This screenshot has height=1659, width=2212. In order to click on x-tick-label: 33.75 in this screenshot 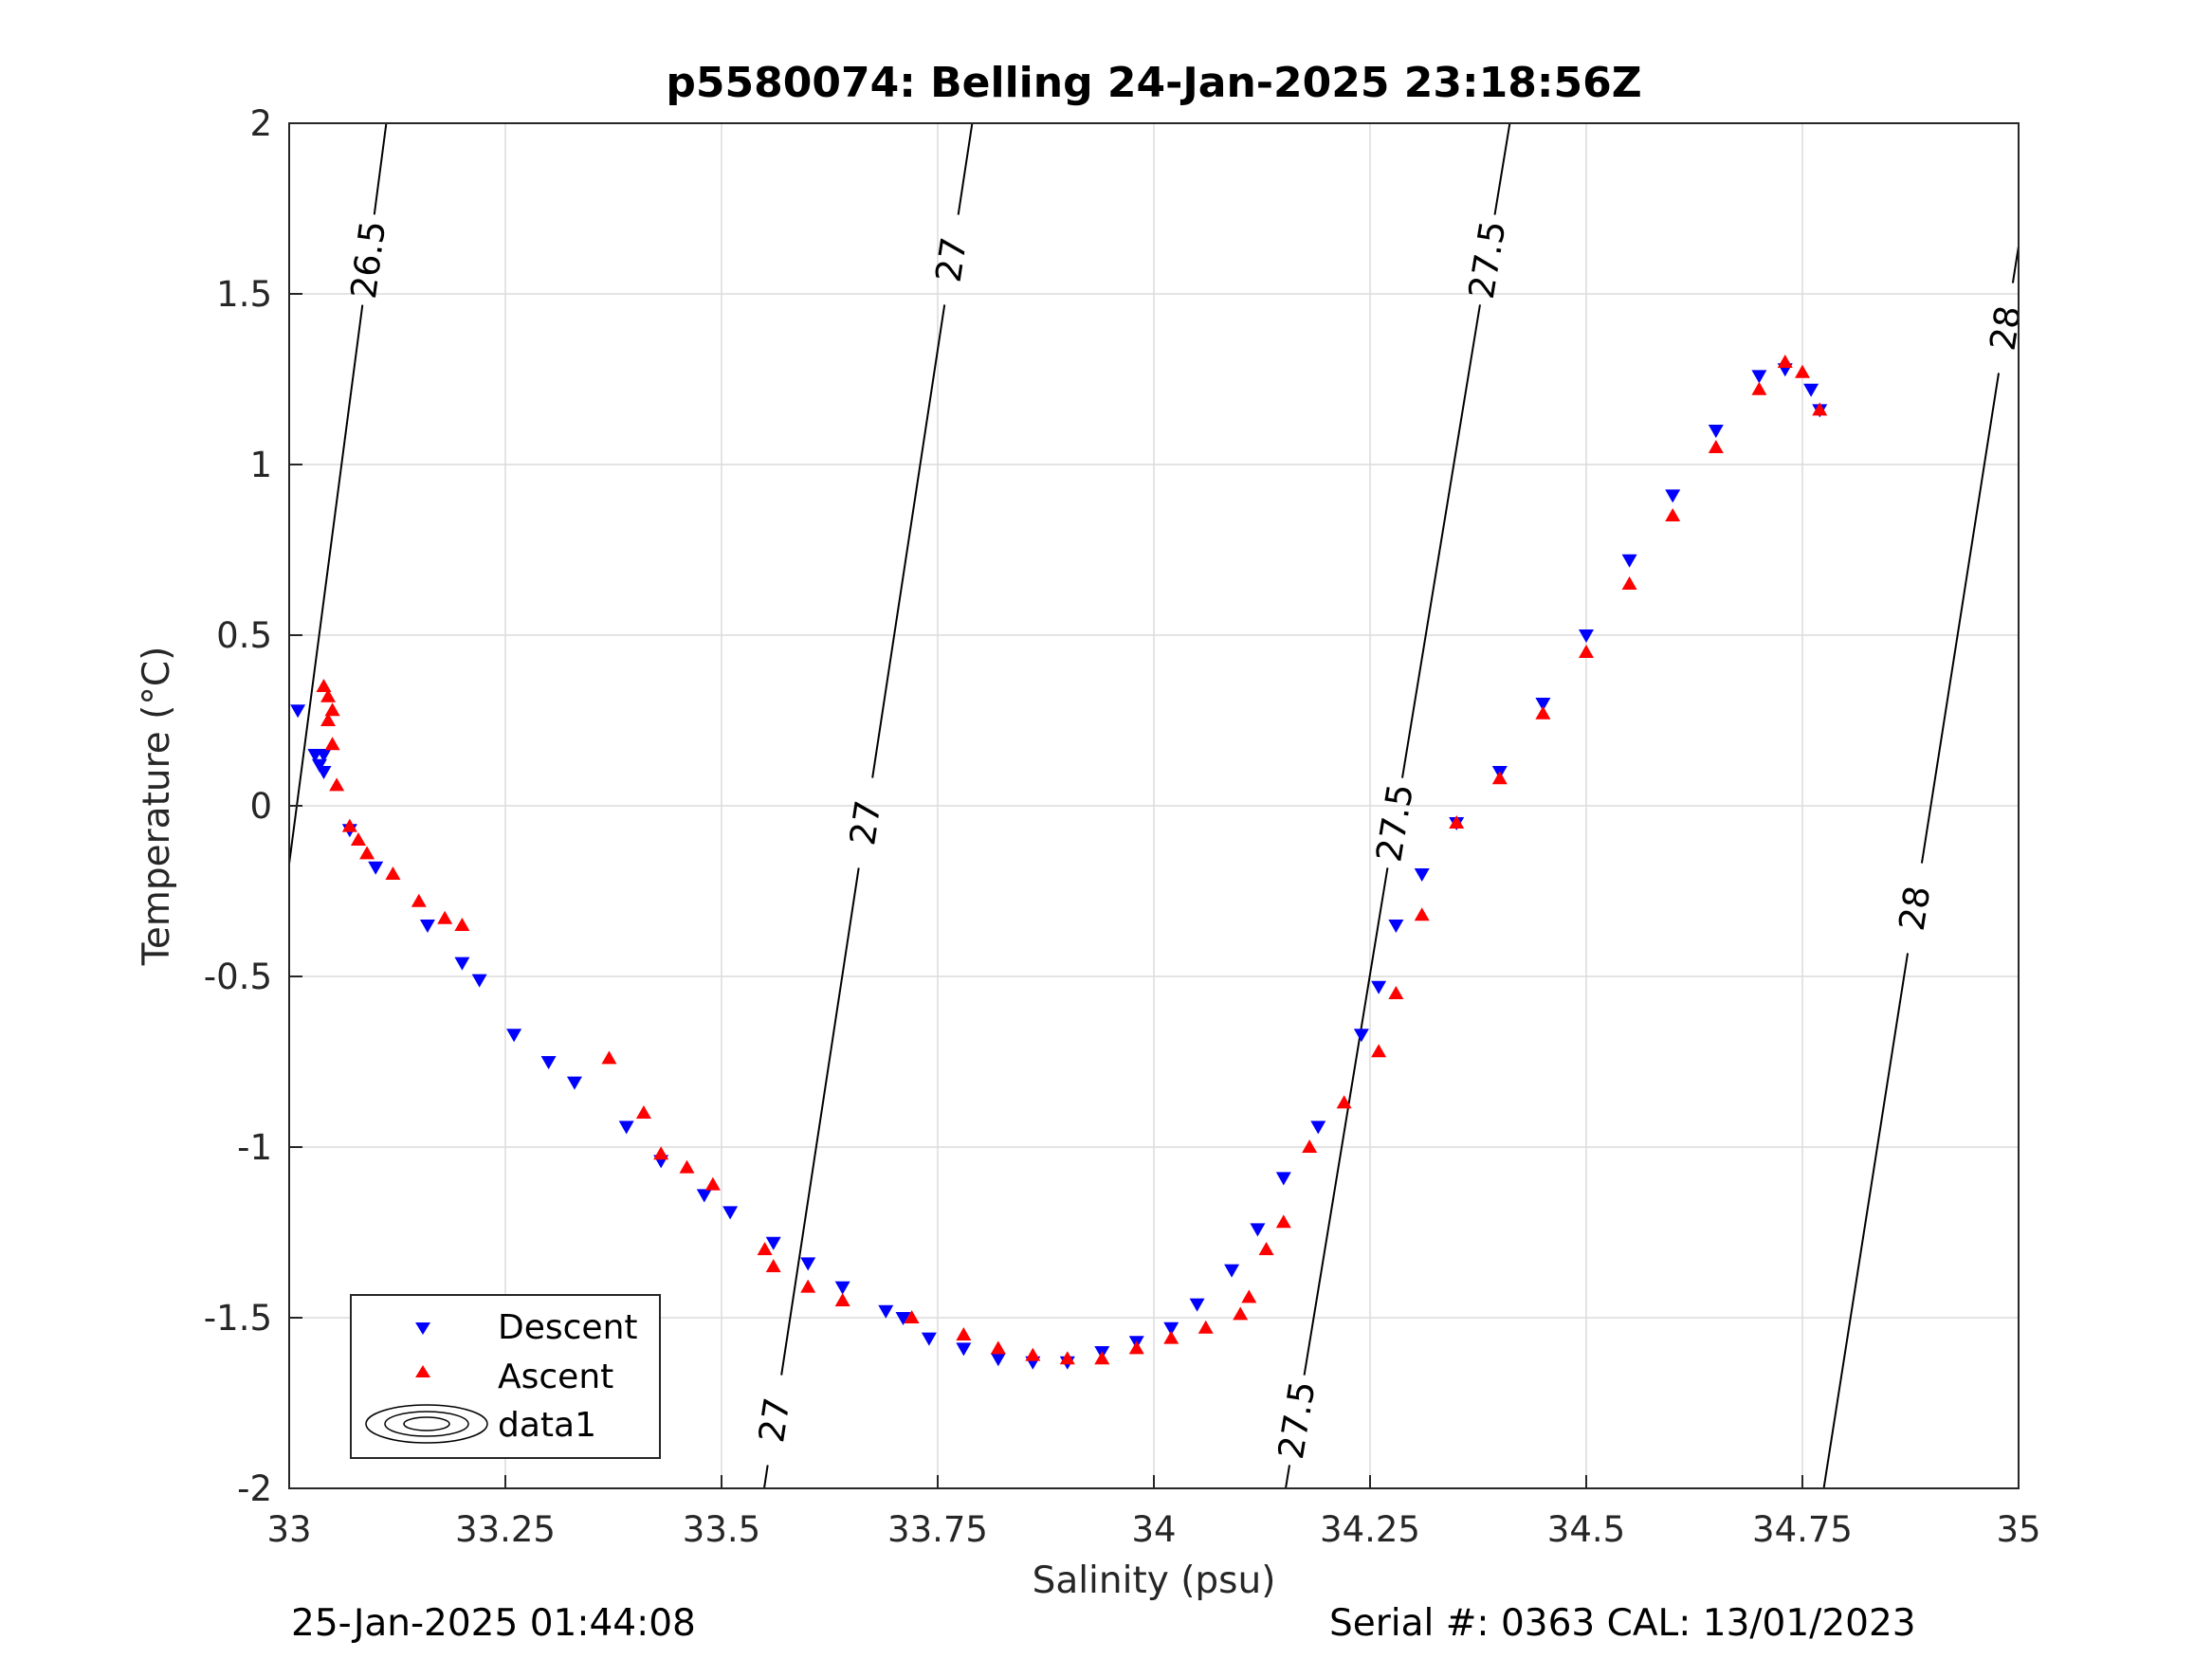, I will do `click(937, 1529)`.